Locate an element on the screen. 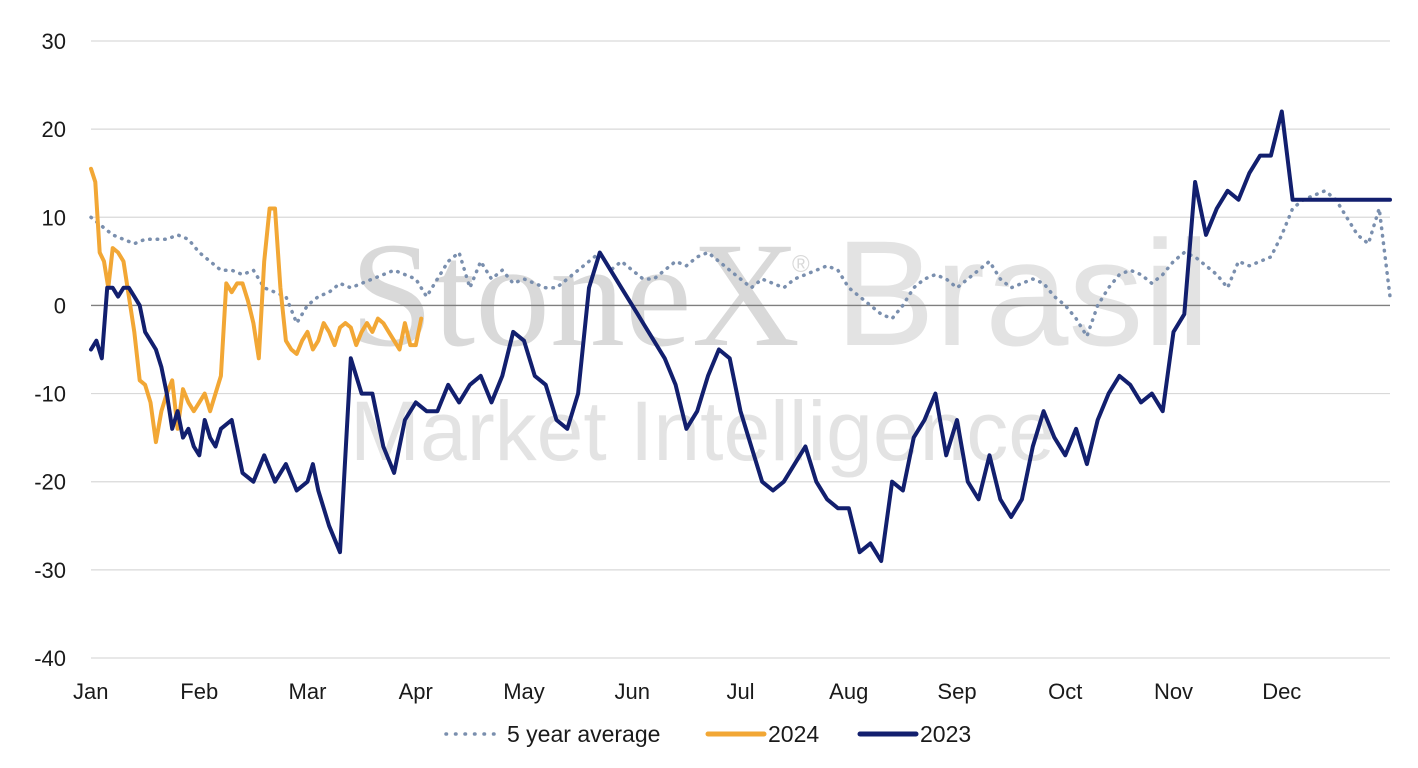 Image resolution: width=1418 pixels, height=768 pixels. legend-label-5-year-average: 5 year average is located at coordinates (583, 734).